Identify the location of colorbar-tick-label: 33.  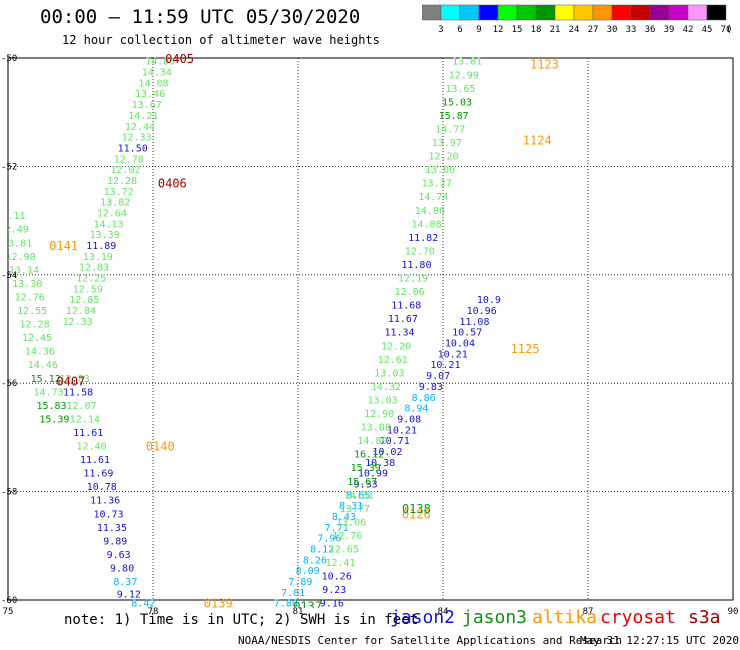
(631, 30).